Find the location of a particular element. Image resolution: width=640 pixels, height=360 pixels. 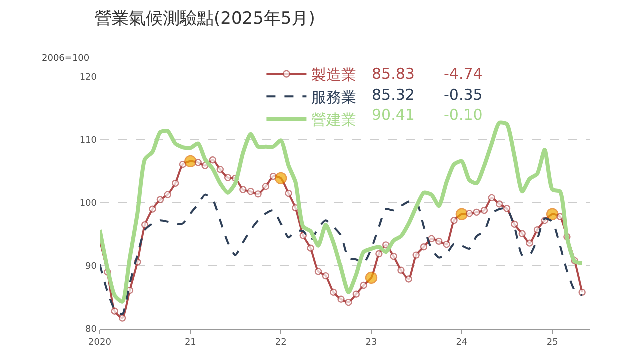

annotation: 85.32 is located at coordinates (393, 95).